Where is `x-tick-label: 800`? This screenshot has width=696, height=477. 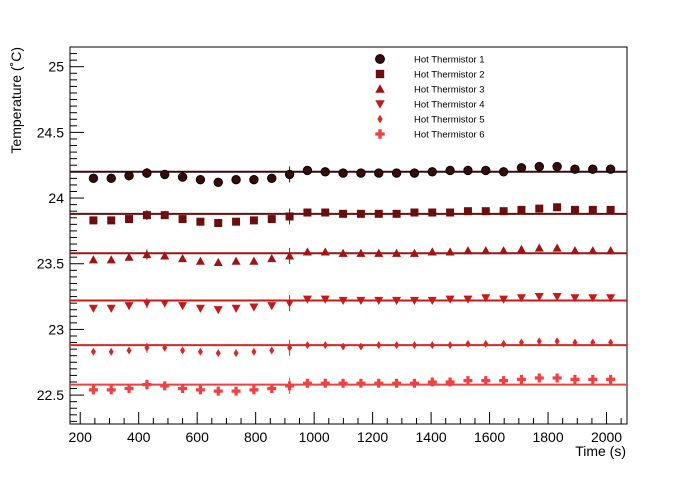
x-tick-label: 800 is located at coordinates (256, 437).